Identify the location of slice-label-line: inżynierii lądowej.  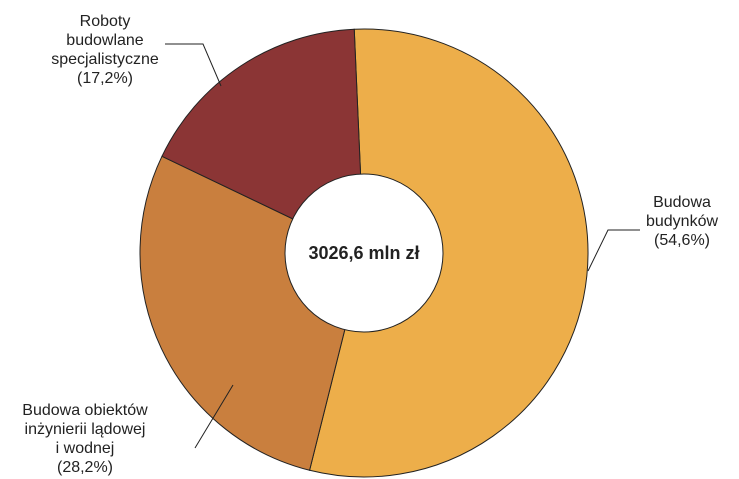
(85, 429).